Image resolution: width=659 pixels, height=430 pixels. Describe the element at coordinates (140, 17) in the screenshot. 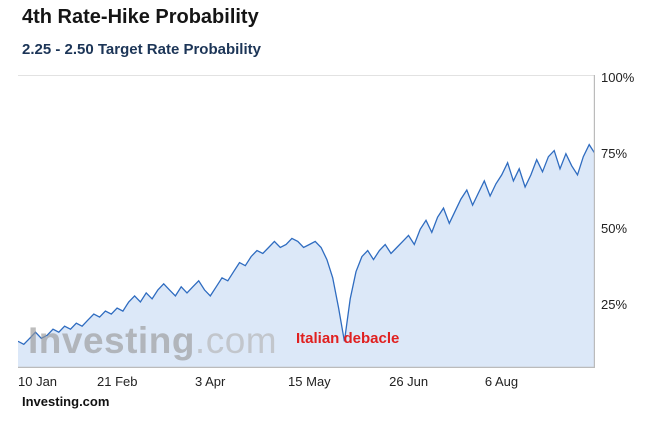

I see `chart-title: 4th Rate-Hike Probability` at that location.